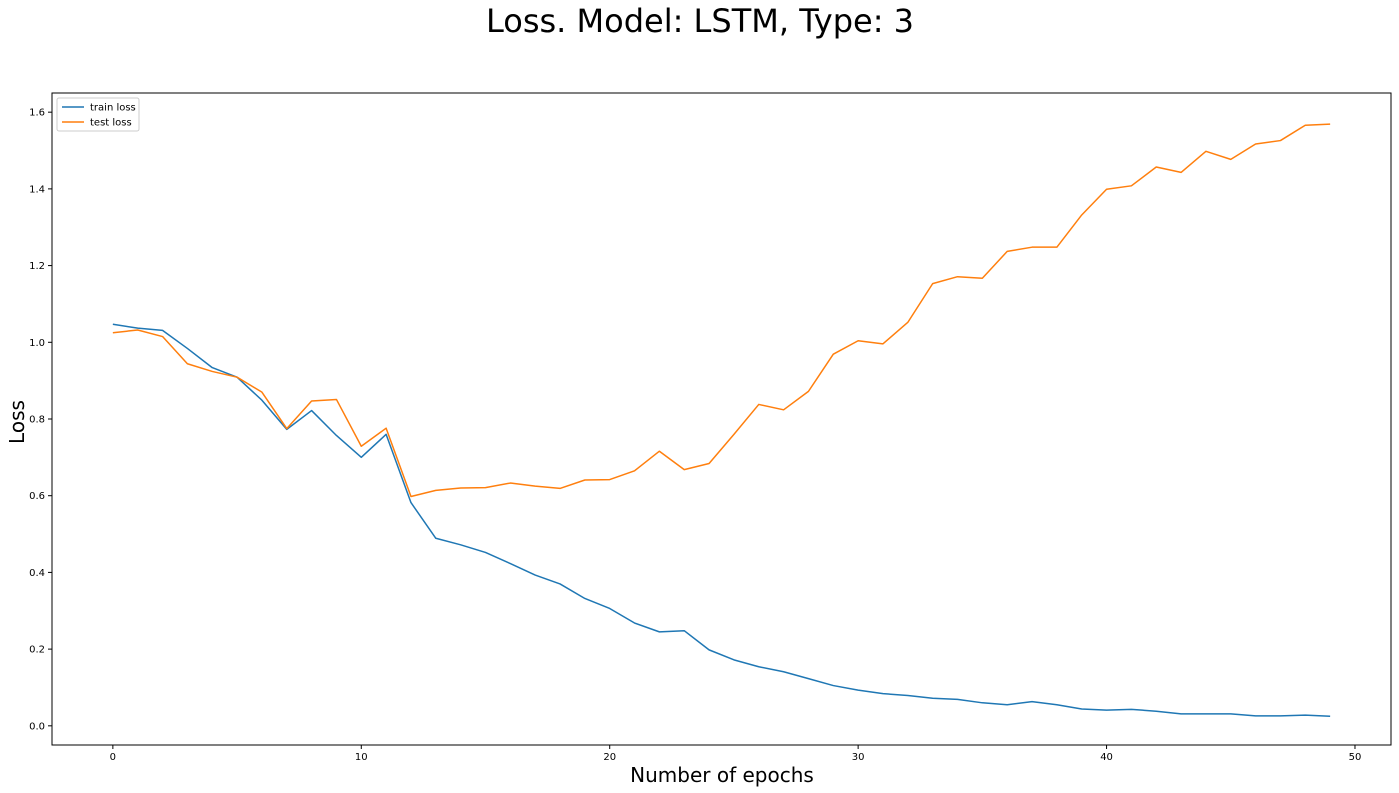 The height and width of the screenshot is (793, 1399). Describe the element at coordinates (37, 343) in the screenshot. I see `y-tick-label: 1.0` at that location.